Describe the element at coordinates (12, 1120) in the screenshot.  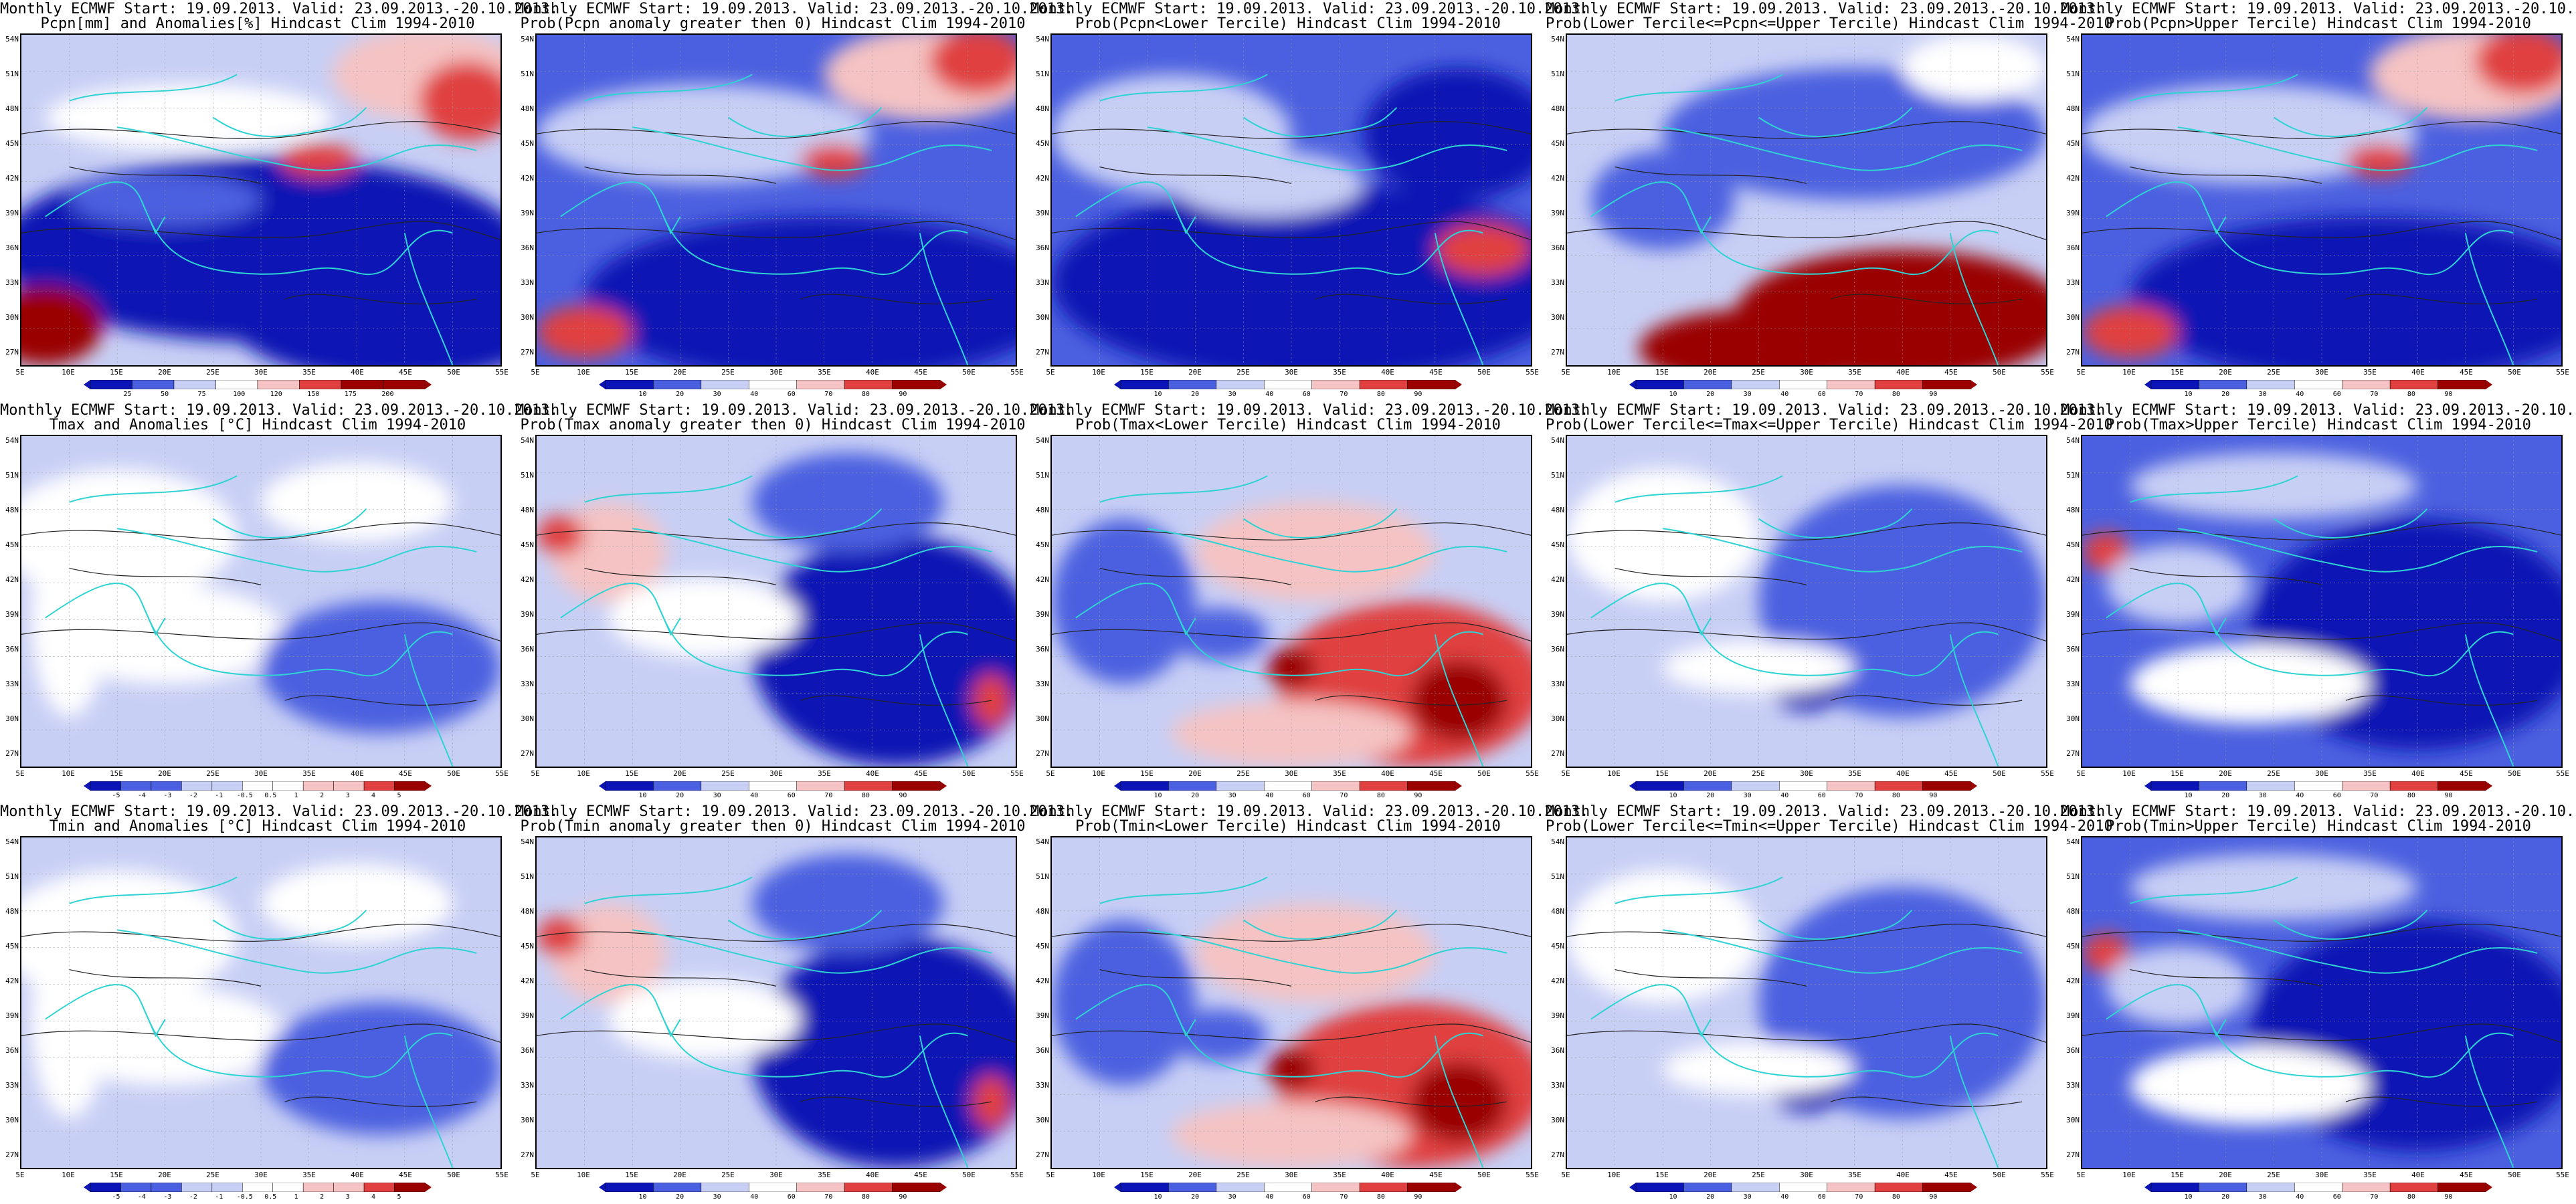
I see `lat-label: 30N` at that location.